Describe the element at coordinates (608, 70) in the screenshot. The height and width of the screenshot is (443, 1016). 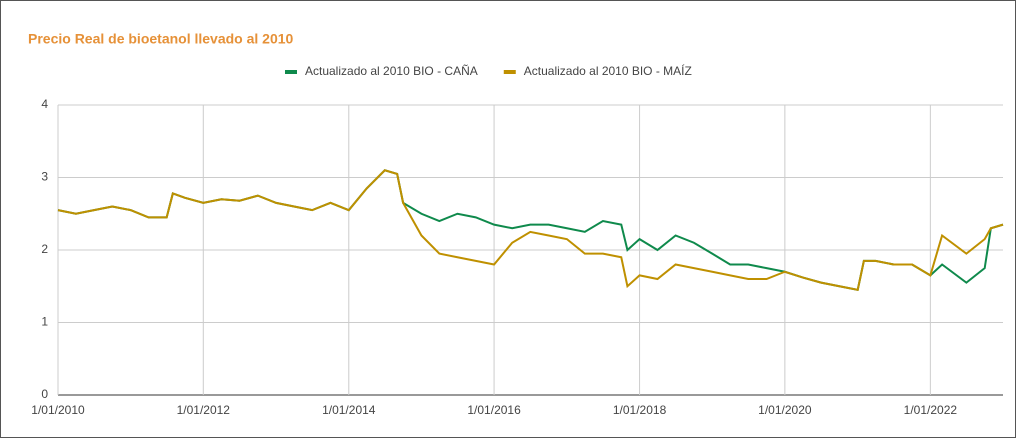
I see `legend-label: Actualizado al 2010 BIO - MAÍZ` at that location.